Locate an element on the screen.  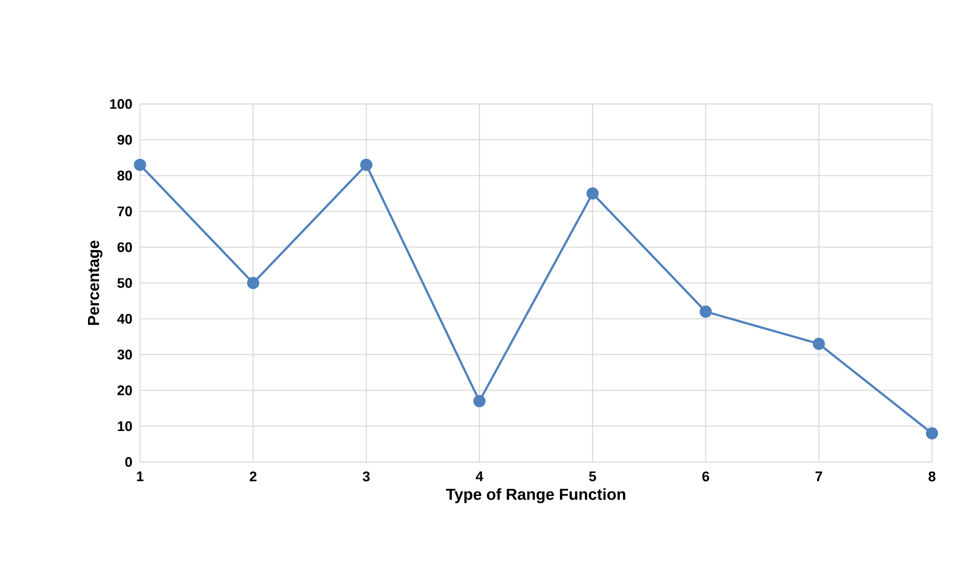
y-tick-label: 80 is located at coordinates (124, 175).